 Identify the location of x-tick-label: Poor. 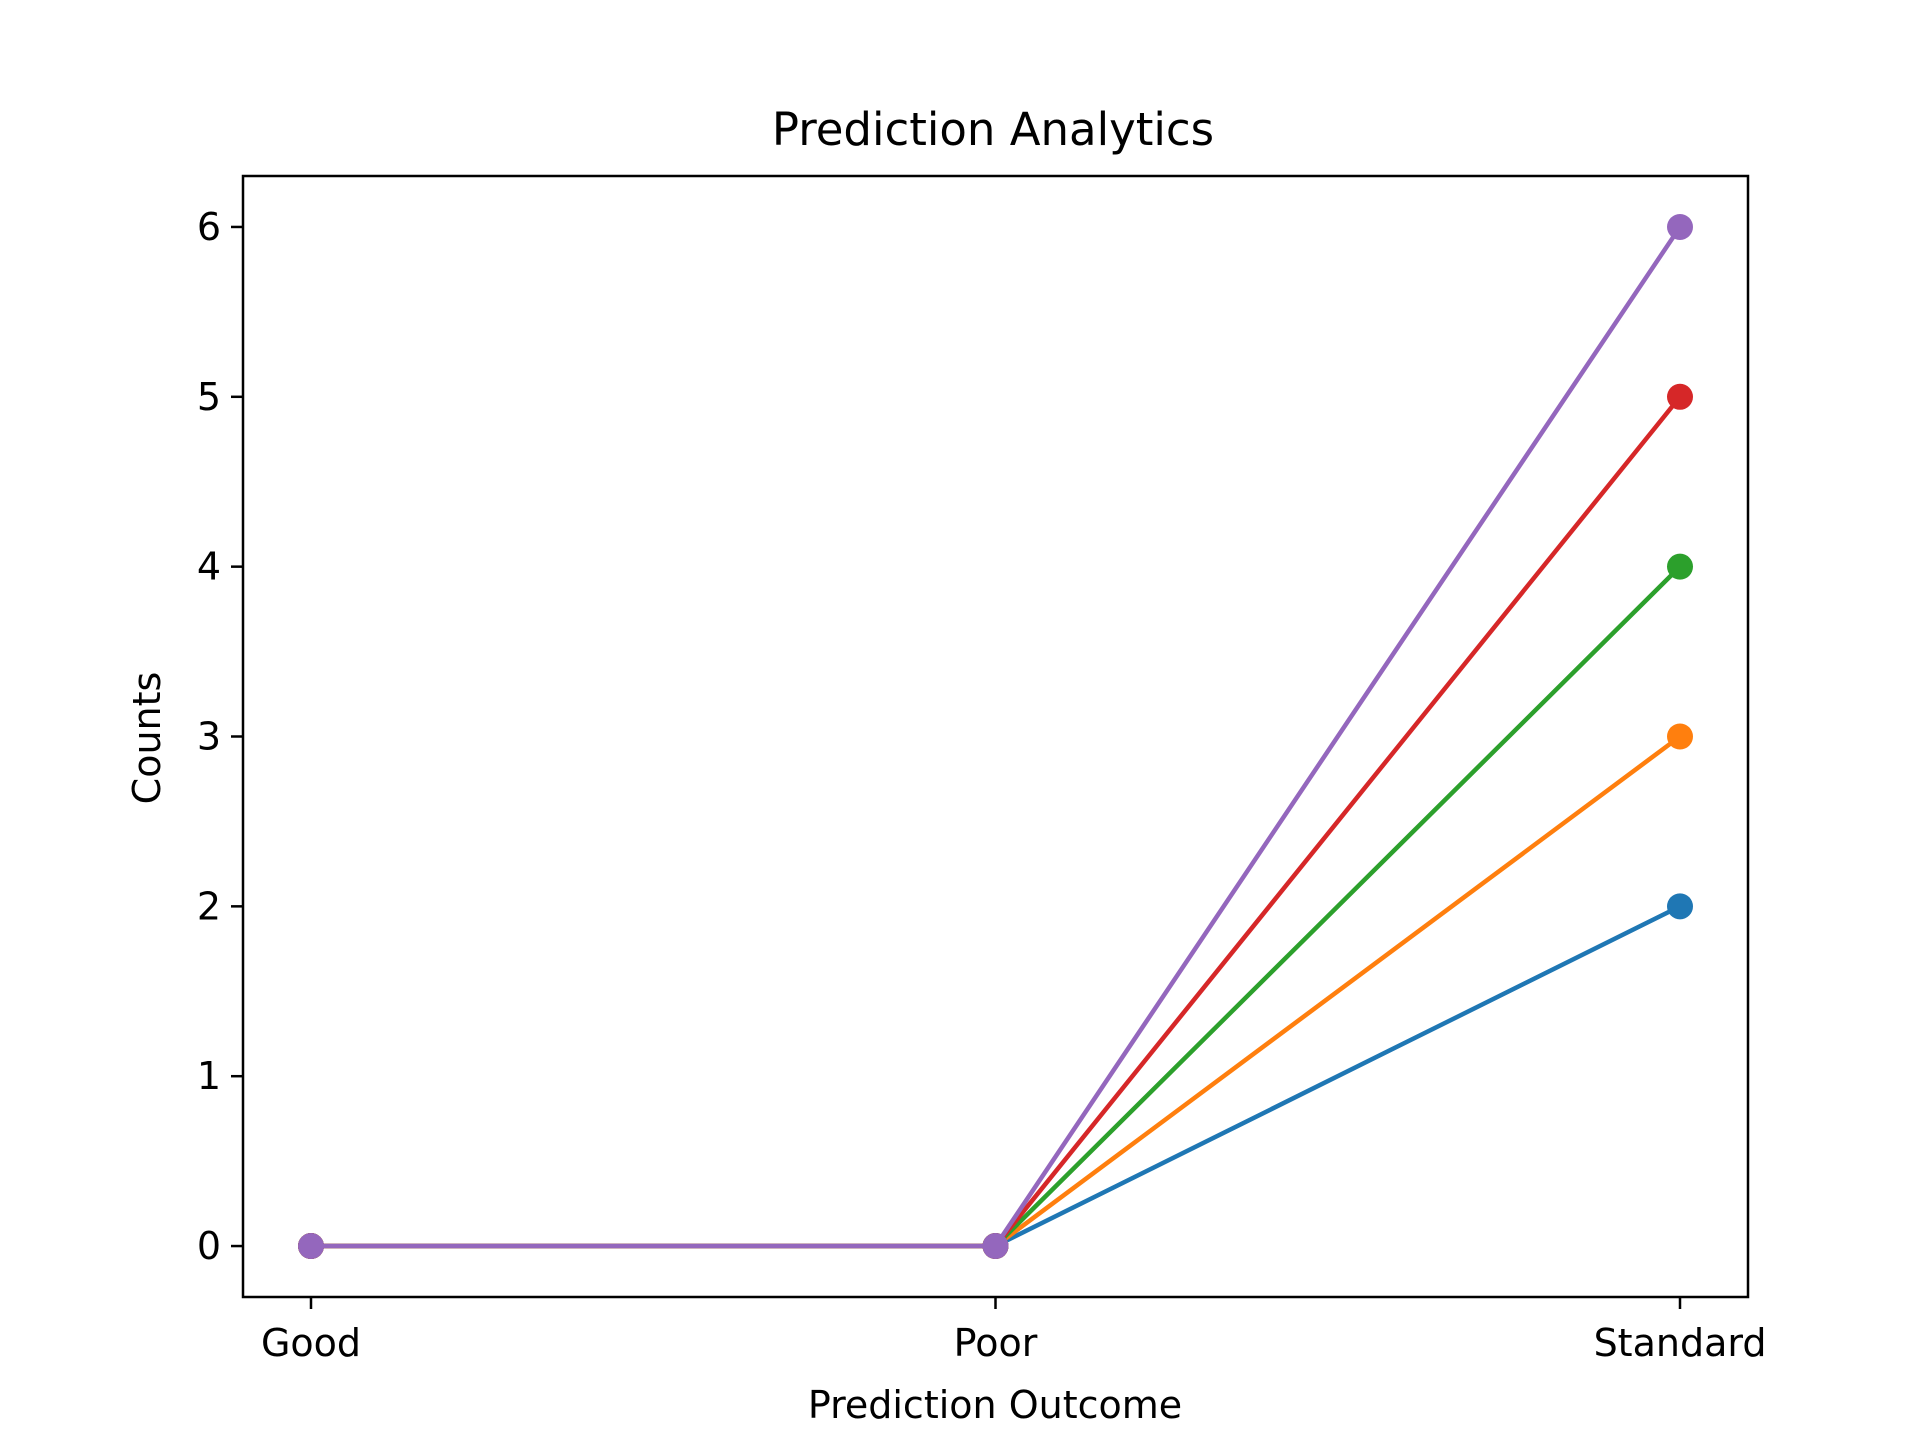
(996, 1343).